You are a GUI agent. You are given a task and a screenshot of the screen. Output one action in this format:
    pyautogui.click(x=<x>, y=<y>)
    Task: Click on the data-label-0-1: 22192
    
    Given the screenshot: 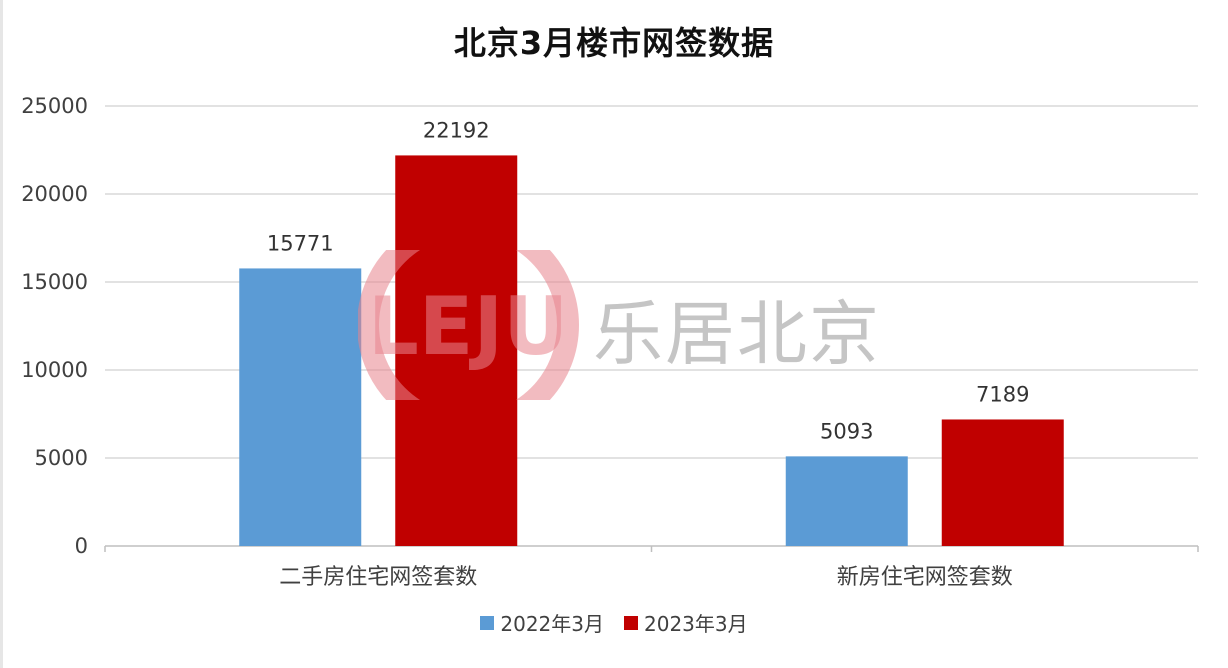 What is the action you would take?
    pyautogui.click(x=456, y=130)
    